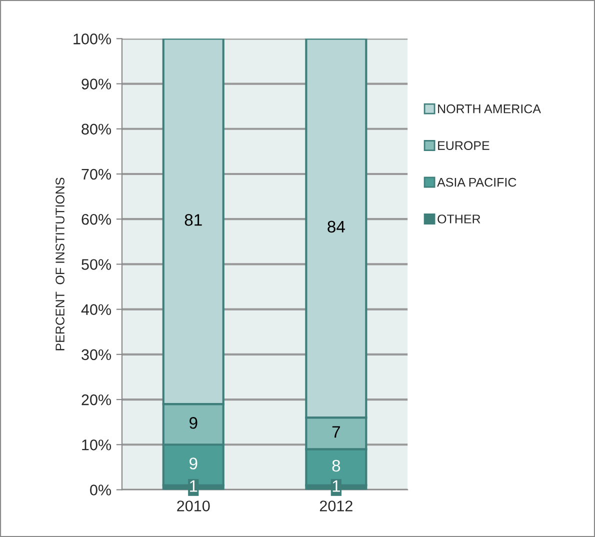  What do you see at coordinates (459, 219) in the screenshot?
I see `legend-label: OTHER` at bounding box center [459, 219].